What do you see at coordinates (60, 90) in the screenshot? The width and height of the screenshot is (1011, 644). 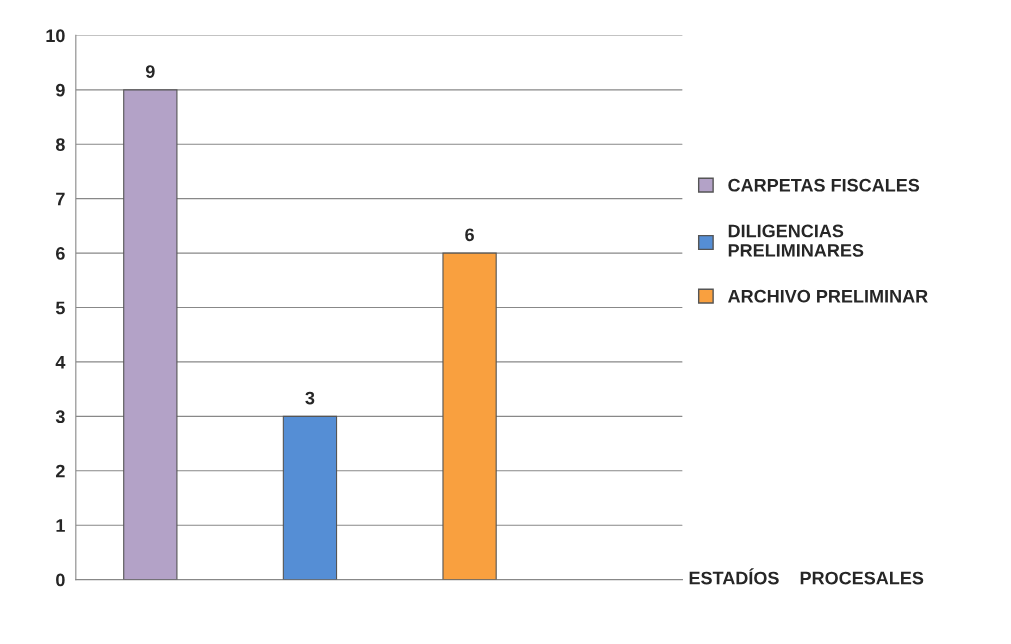 I see `y-tick-label: 9` at bounding box center [60, 90].